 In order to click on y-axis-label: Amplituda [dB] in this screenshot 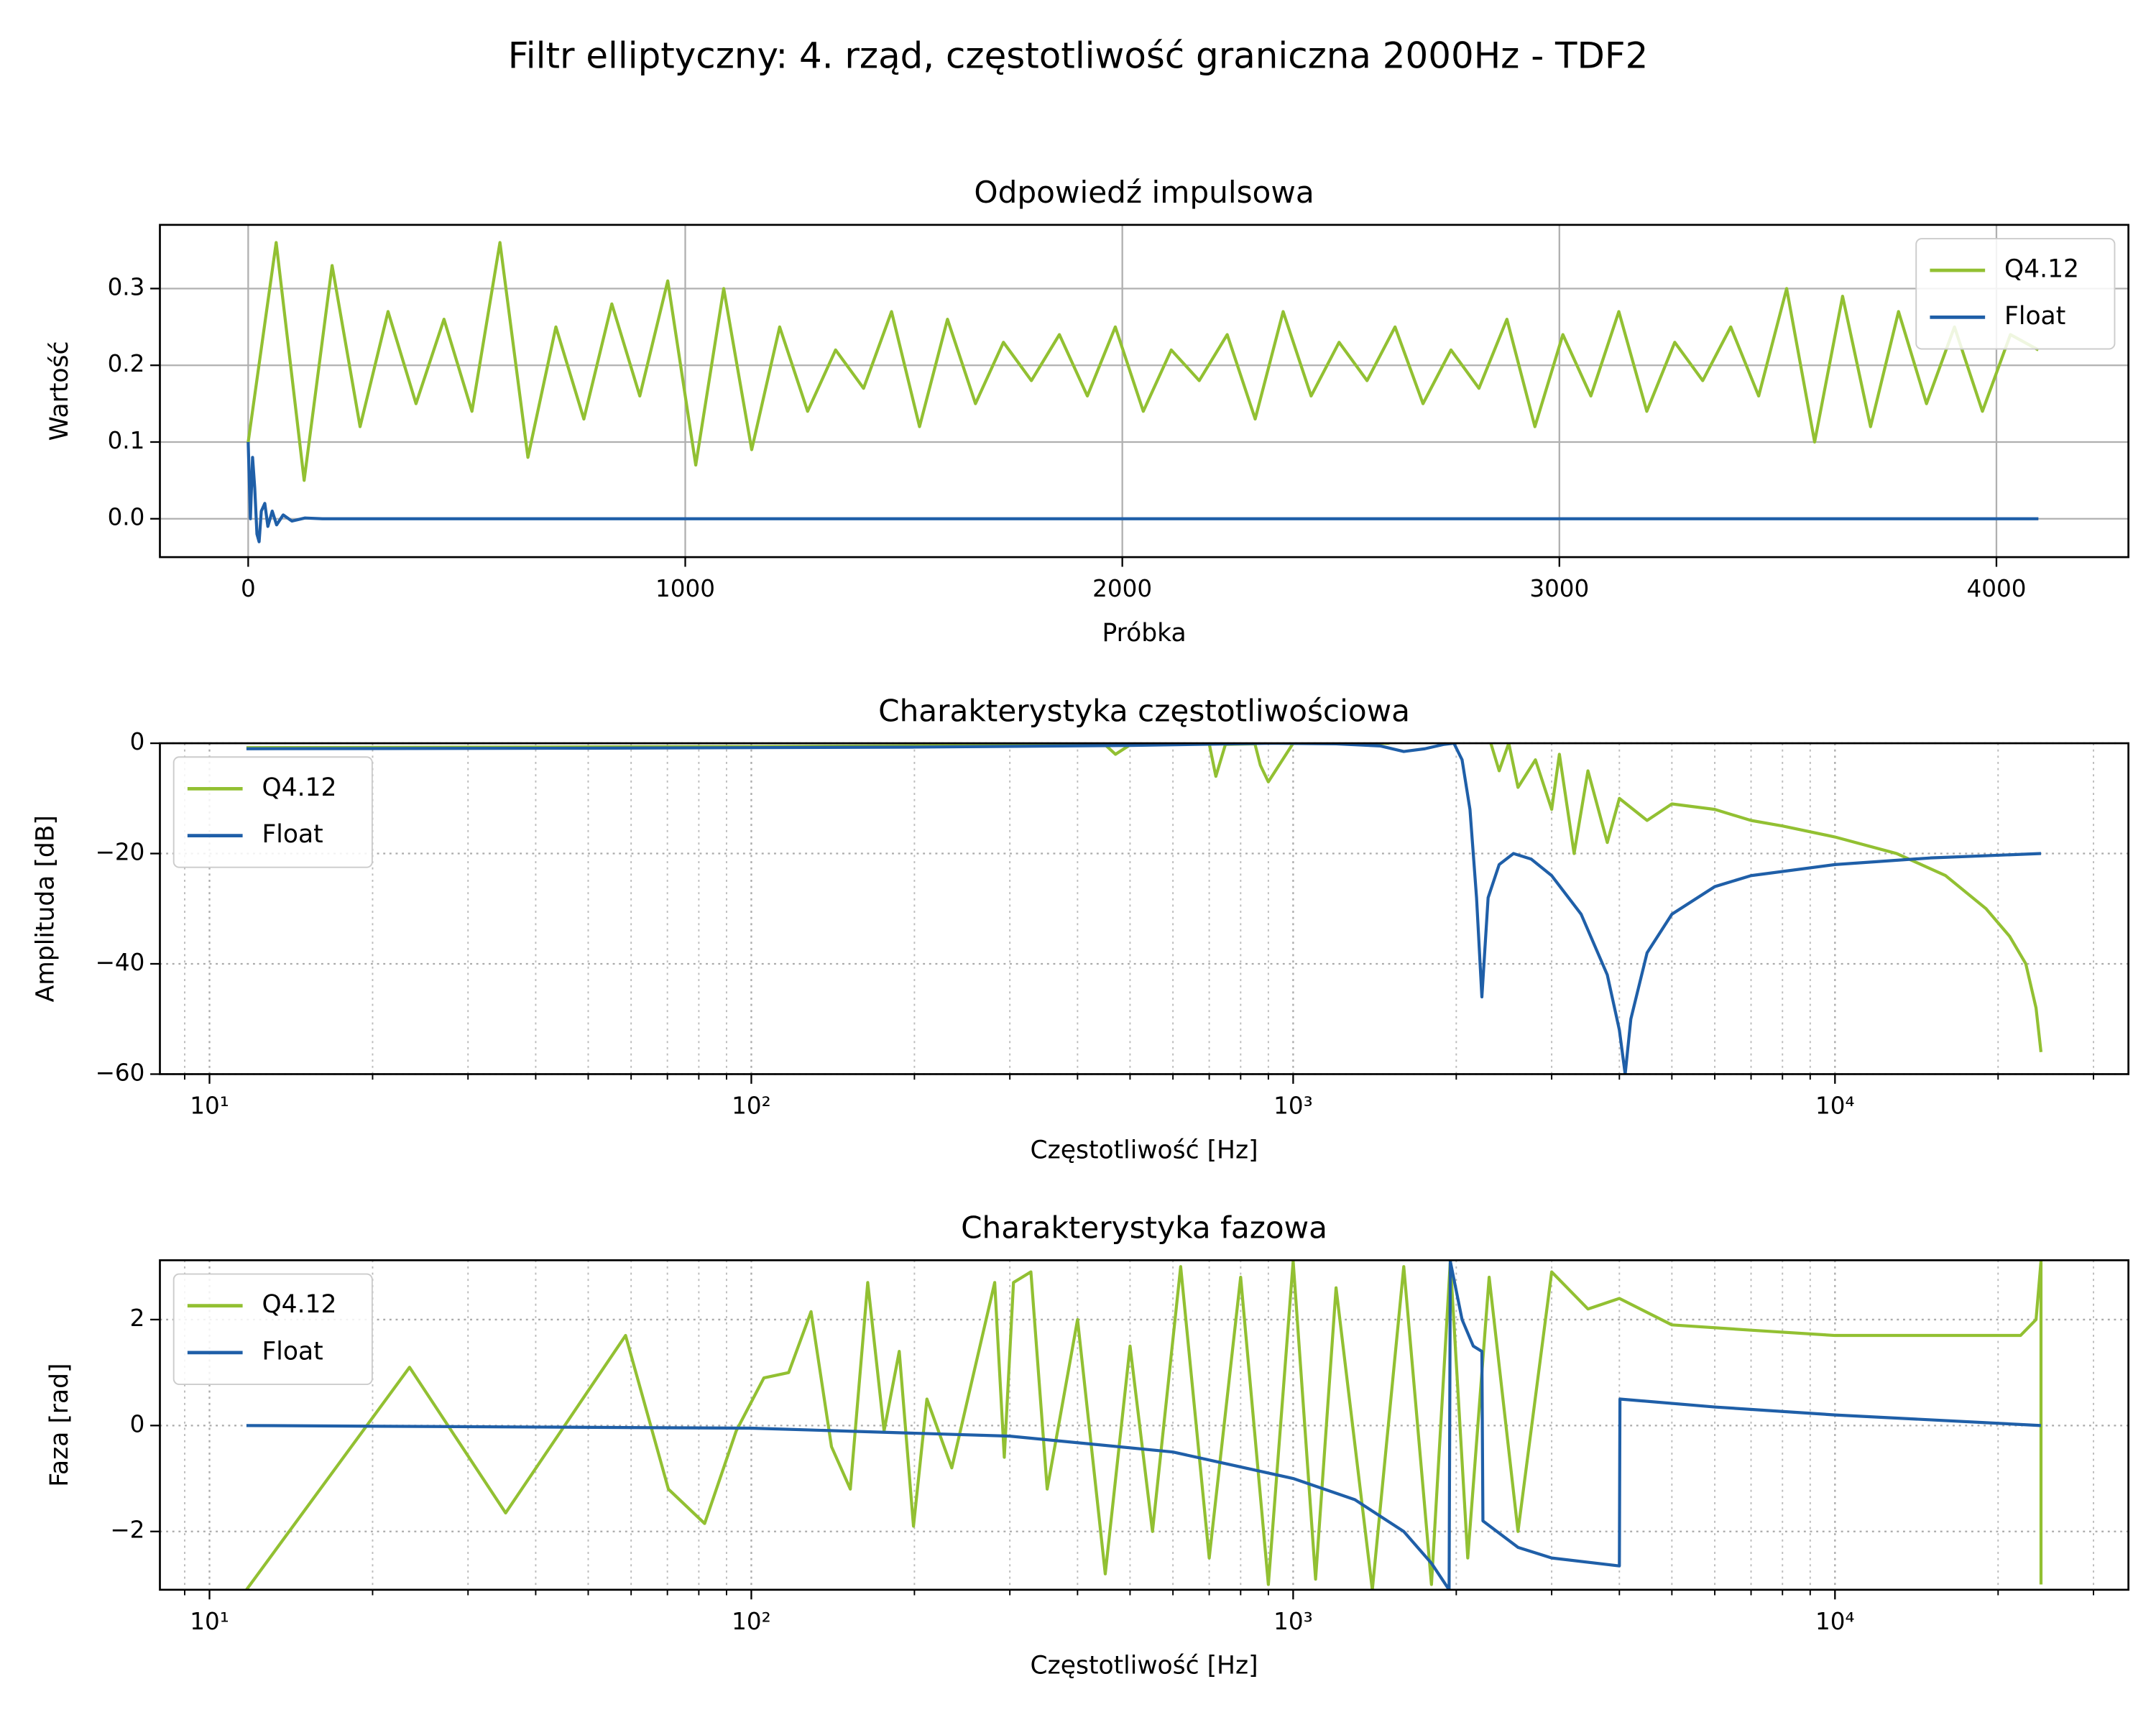, I will do `click(46, 908)`.